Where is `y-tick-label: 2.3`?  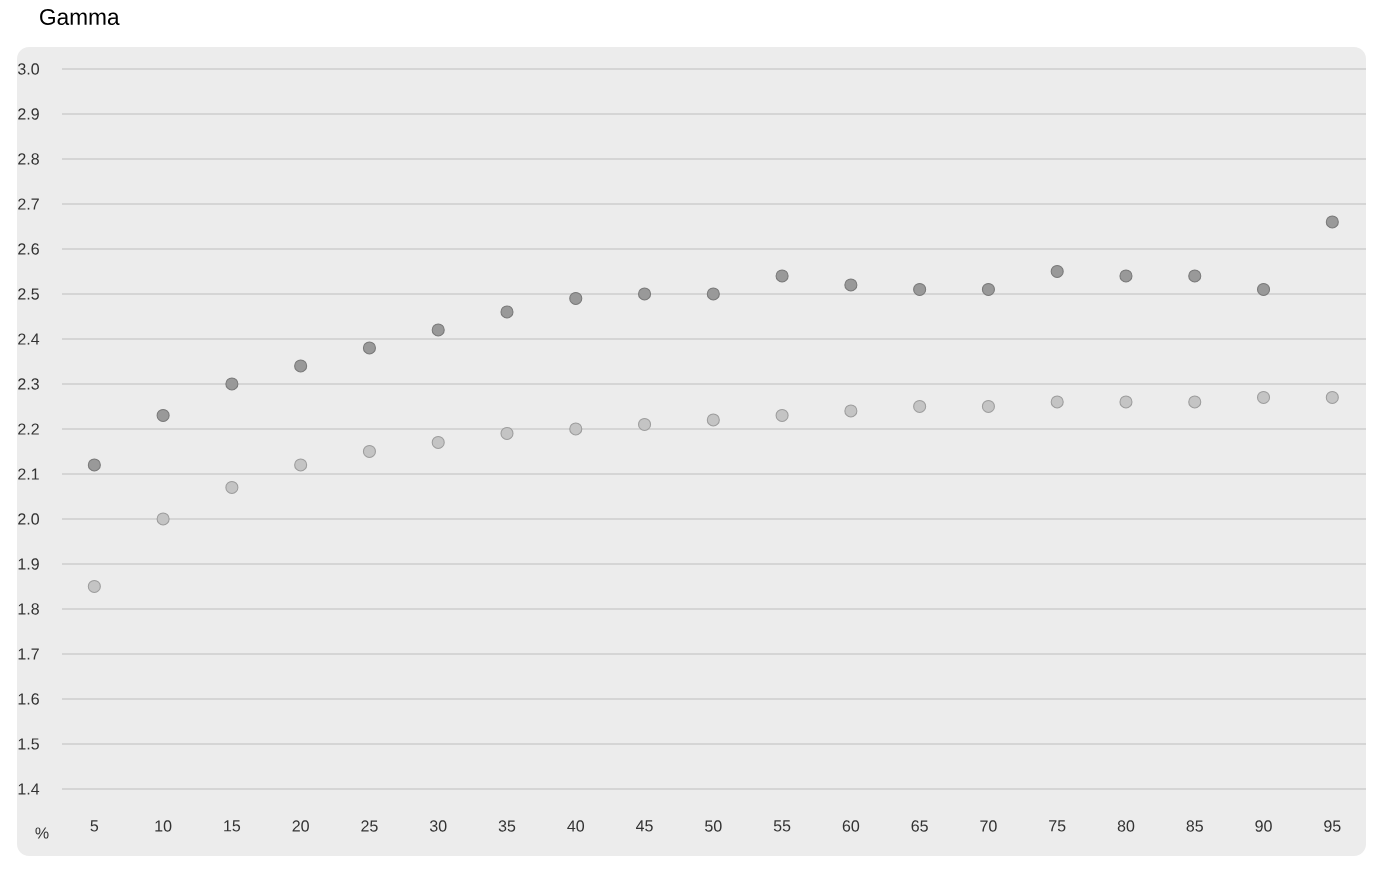 y-tick-label: 2.3 is located at coordinates (28, 384).